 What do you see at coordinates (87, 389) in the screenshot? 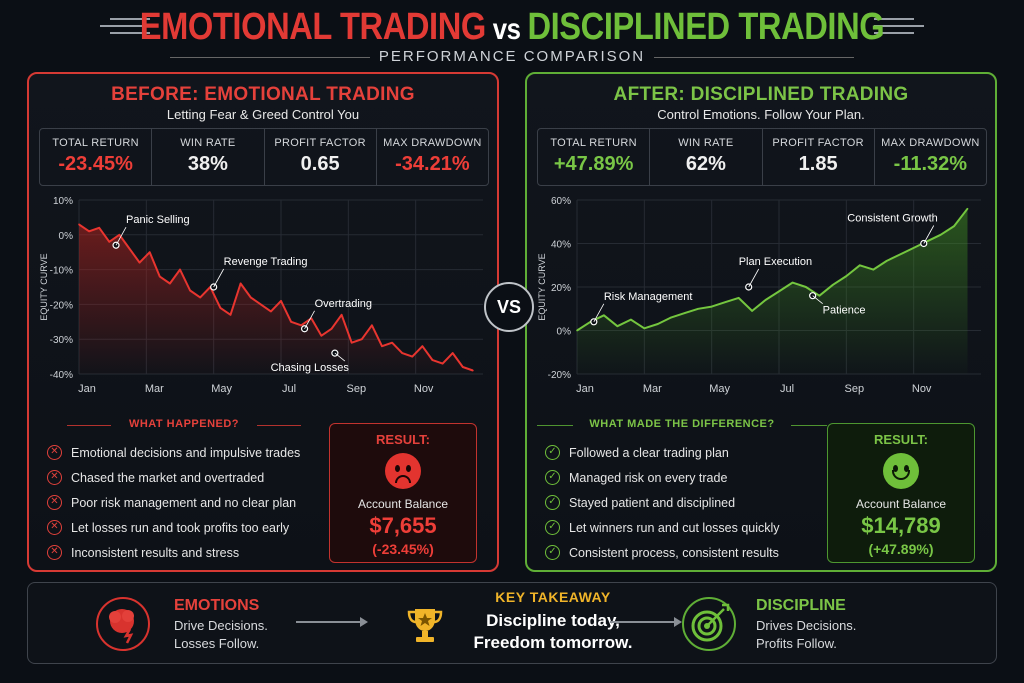
I see `x-tick-label: Jan` at bounding box center [87, 389].